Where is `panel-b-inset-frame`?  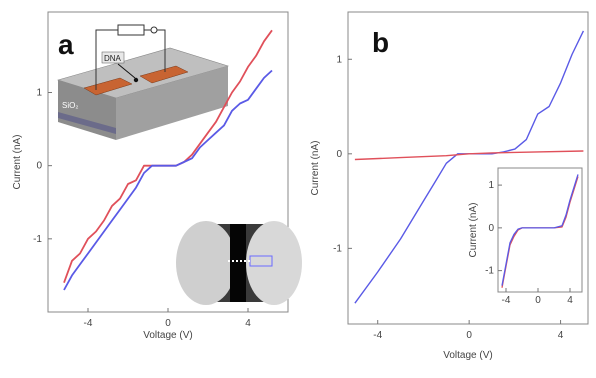
panel-b-inset-frame is located at coordinates (540, 230).